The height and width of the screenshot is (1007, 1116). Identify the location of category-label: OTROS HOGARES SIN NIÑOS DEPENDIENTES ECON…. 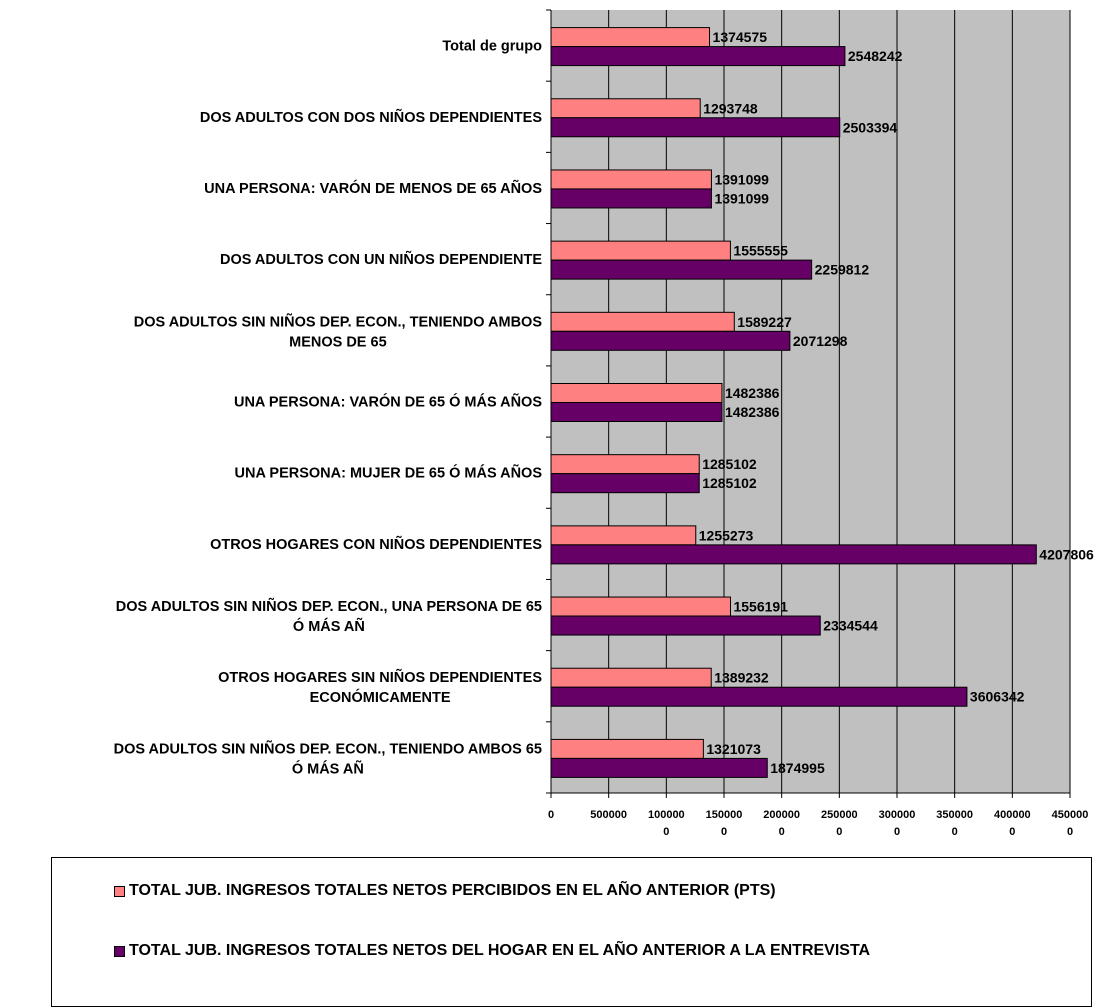
(380, 687).